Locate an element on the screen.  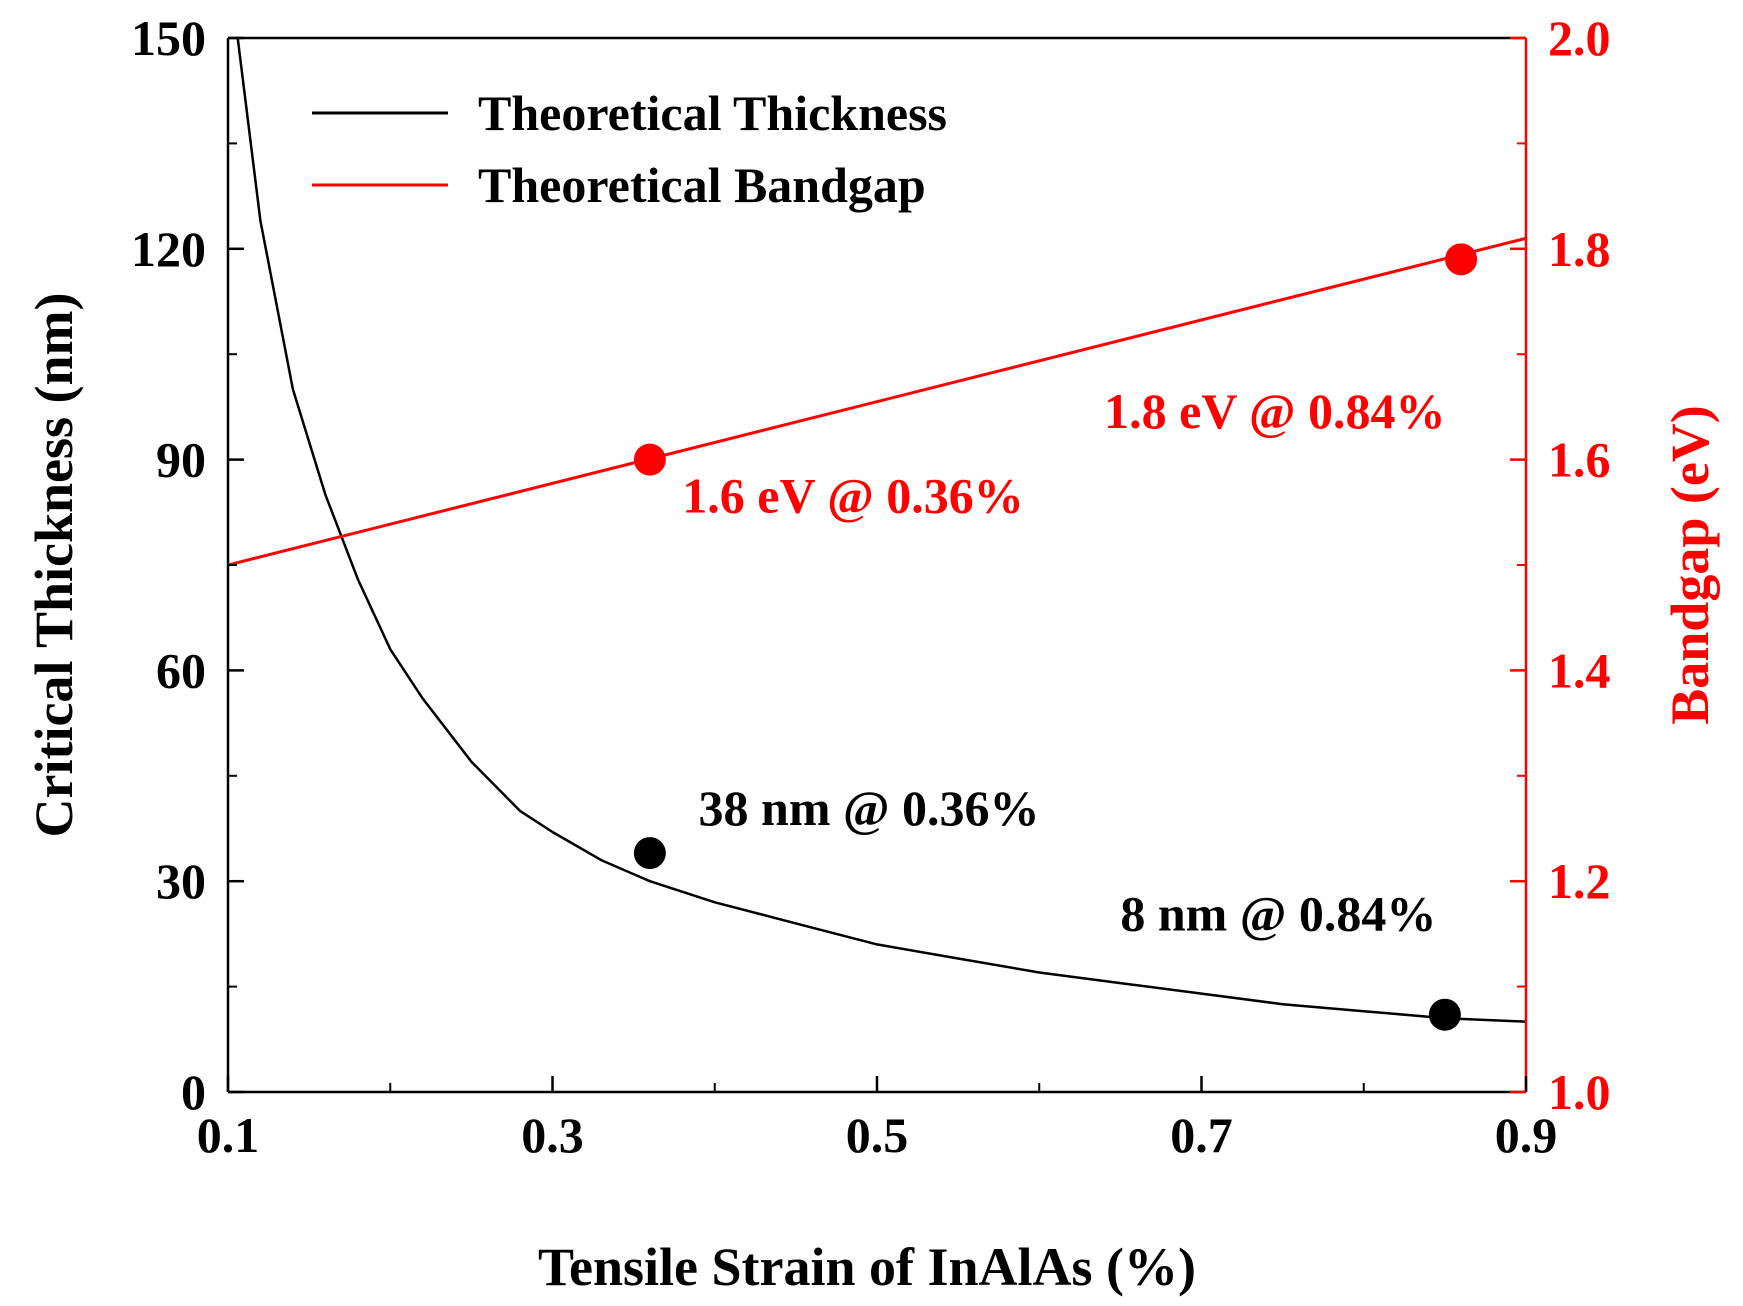
x-axis-title: Tensile Strain of InAlAs (%) is located at coordinates (867, 1267).